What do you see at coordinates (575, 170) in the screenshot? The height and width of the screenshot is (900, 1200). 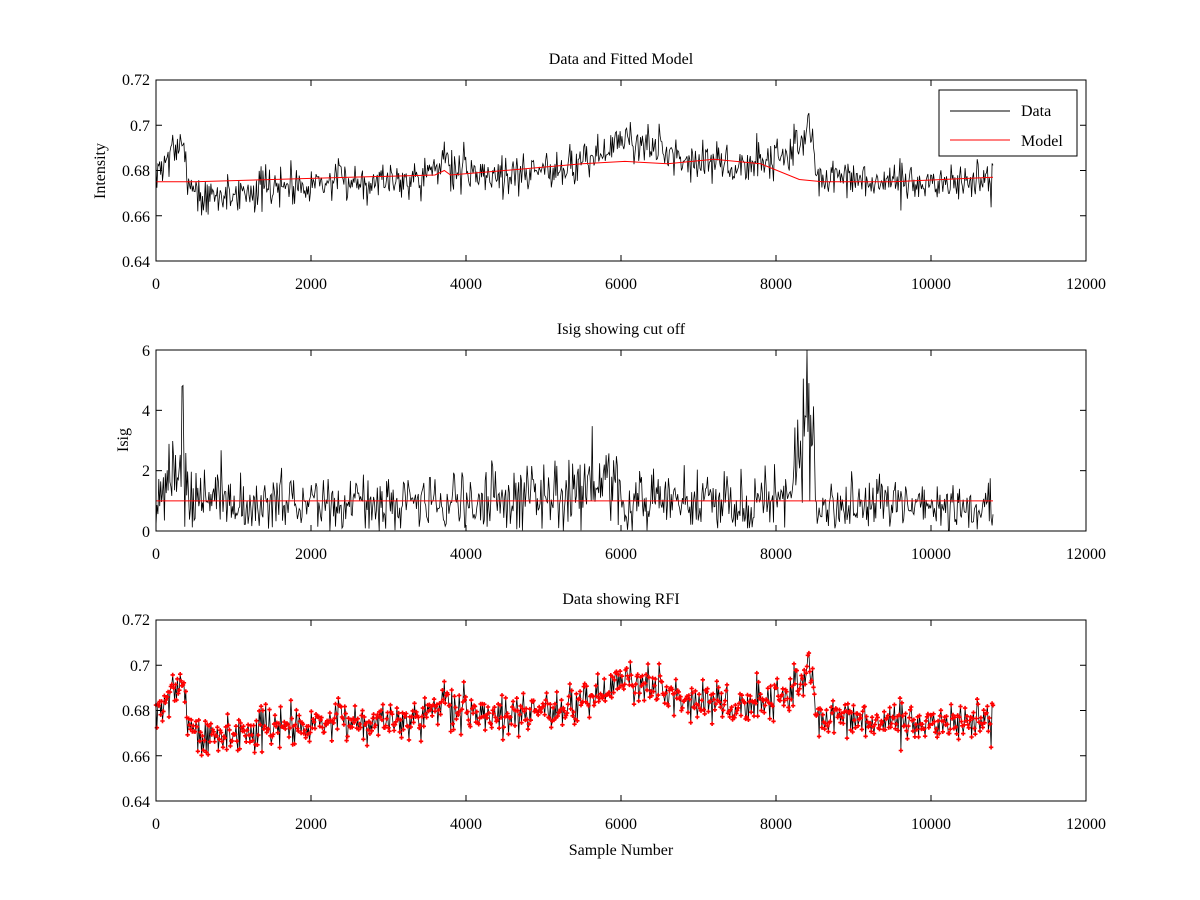 I see `series-model-line` at bounding box center [575, 170].